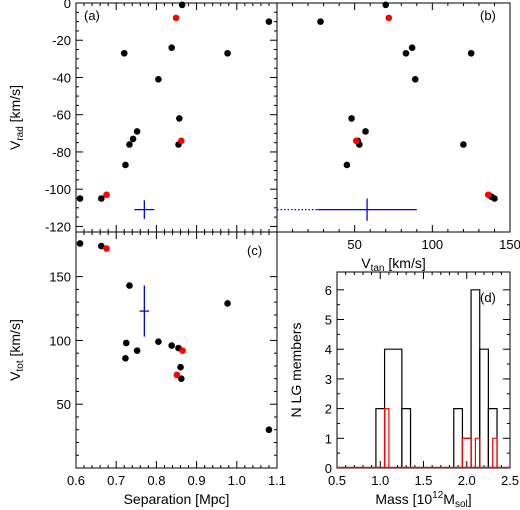  I want to click on panel-b-xlabel-main: V, so click(366, 263).